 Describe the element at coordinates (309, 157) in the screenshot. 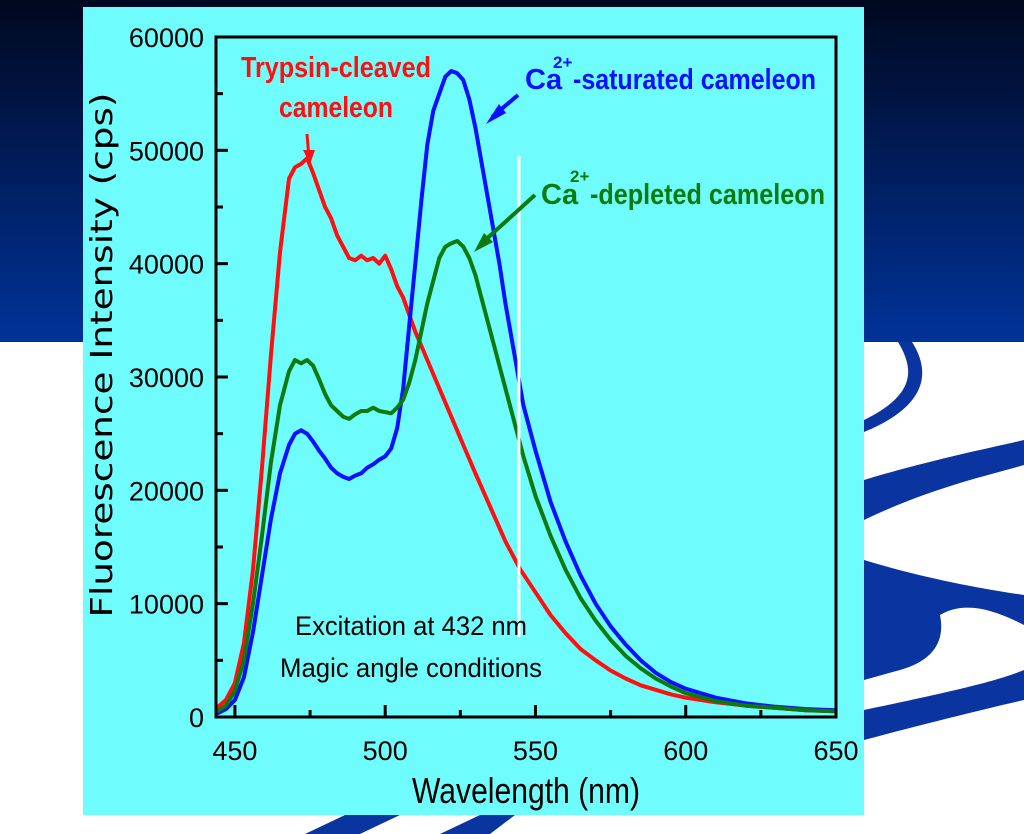

I see `annotation-trypsin-arrowhead` at that location.